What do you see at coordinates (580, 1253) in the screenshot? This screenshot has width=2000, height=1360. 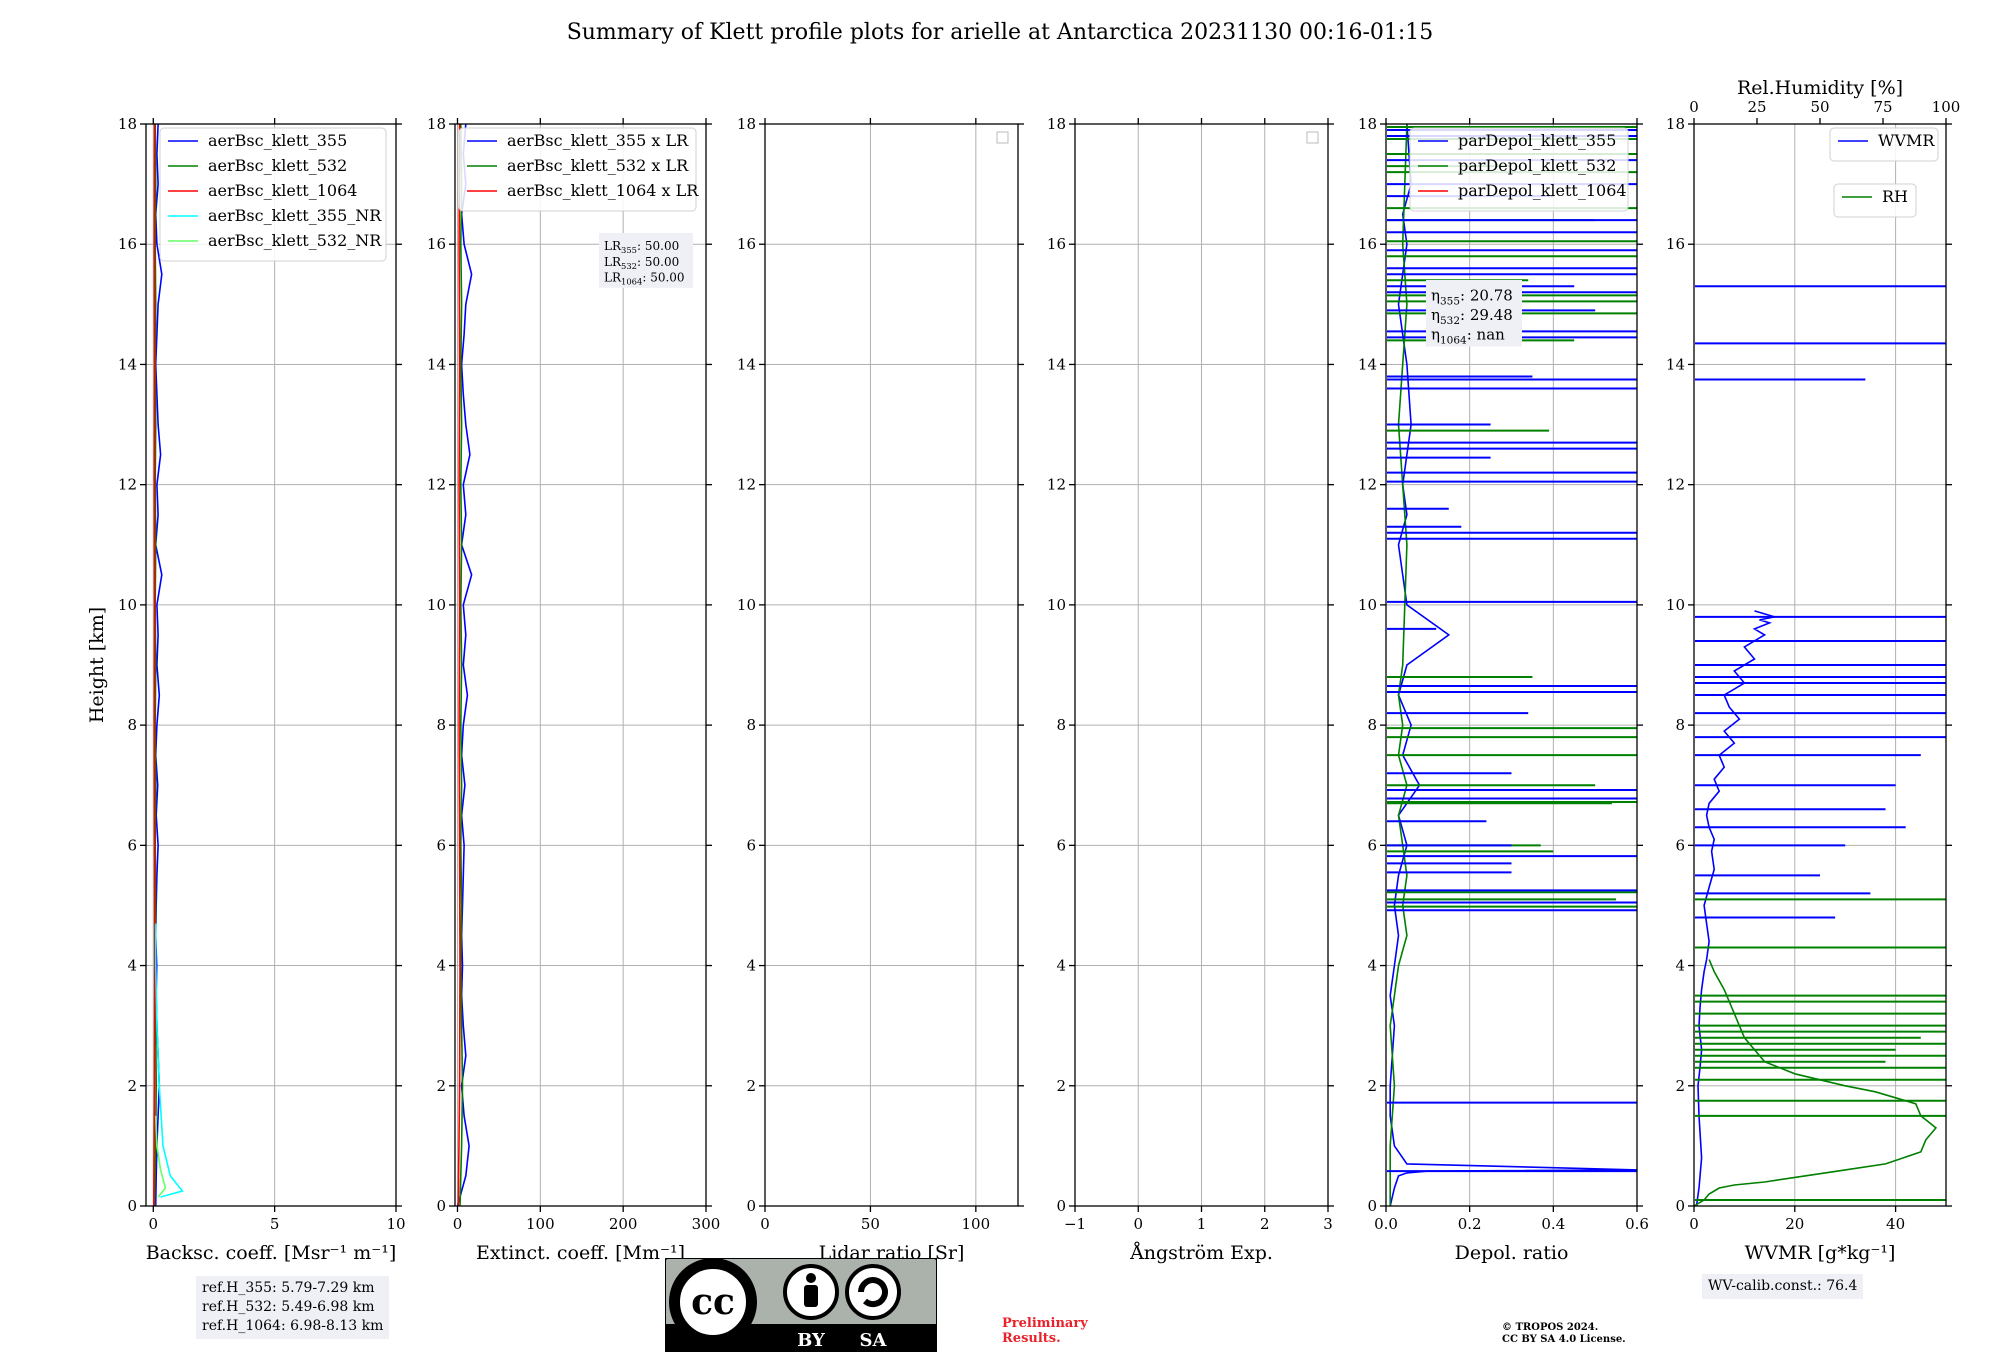 I see `x-axis-label: Extinct. coeff. [Mm⁻¹]` at bounding box center [580, 1253].